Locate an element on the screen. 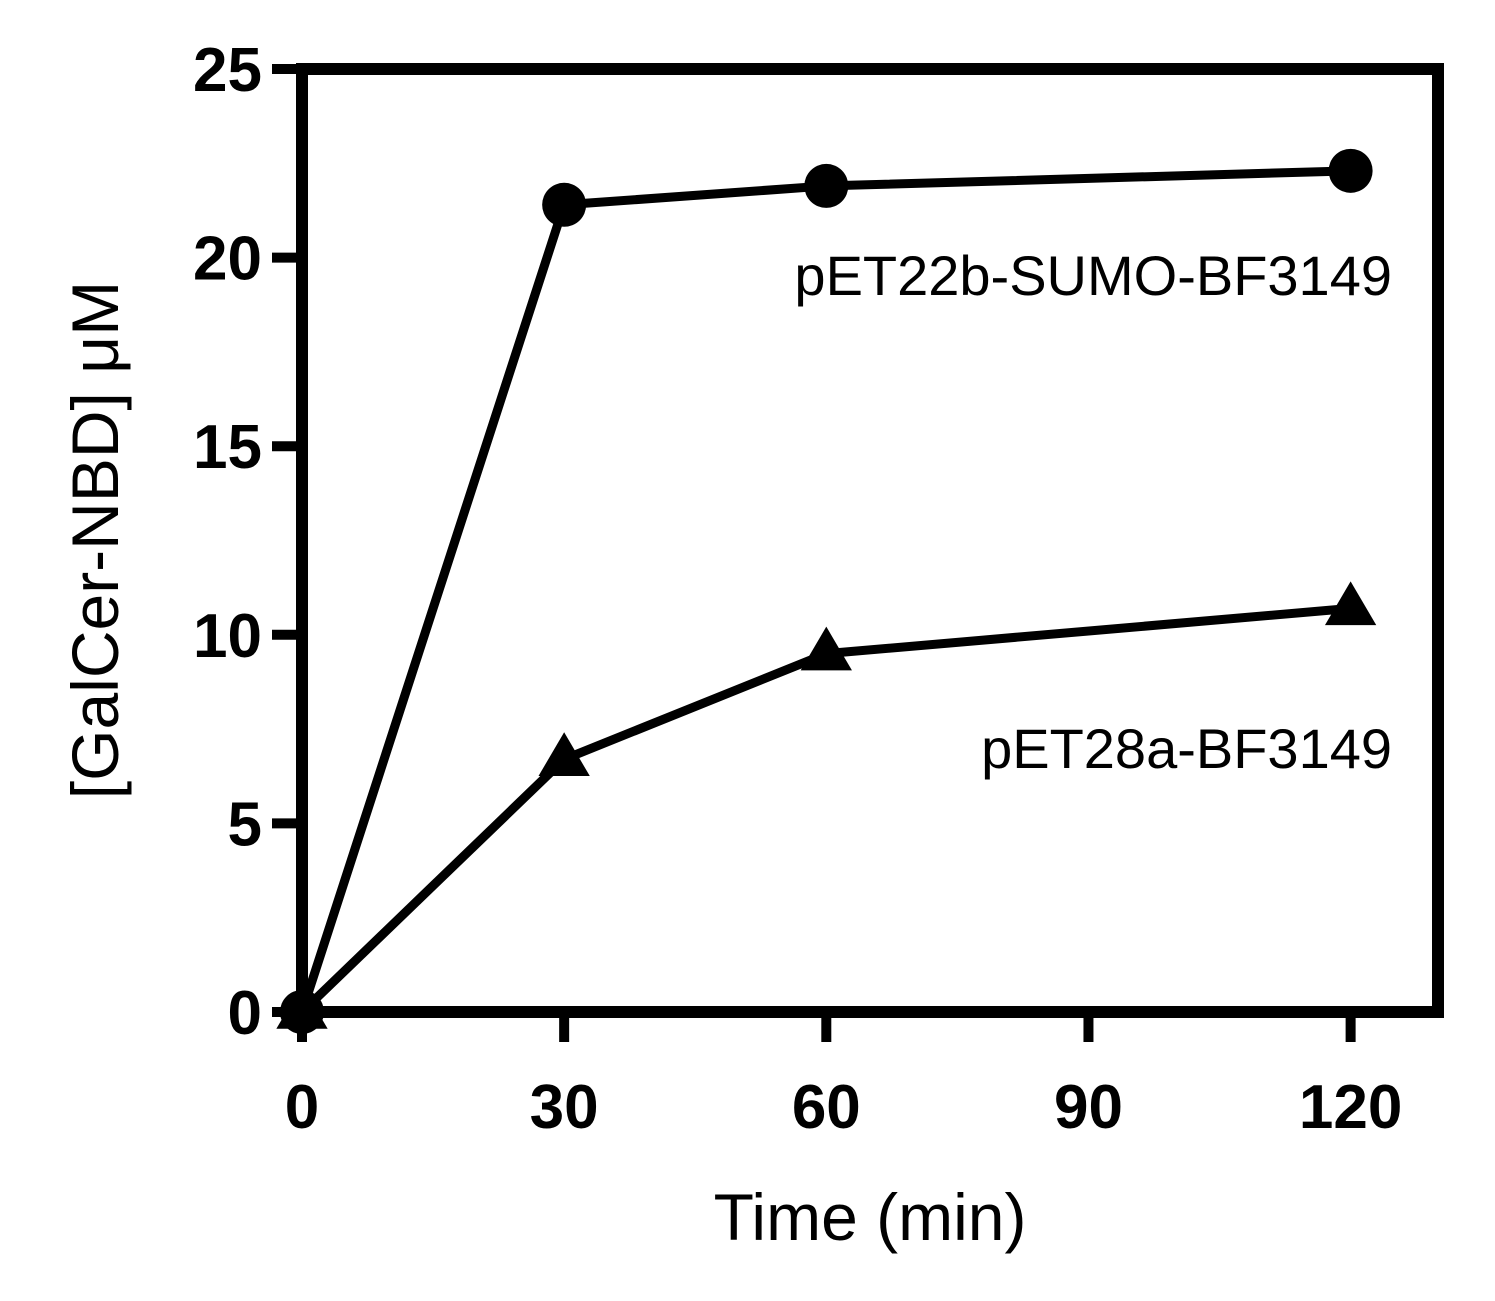 This screenshot has height=1301, width=1495. x-tick-label: 90 is located at coordinates (1088, 1107).